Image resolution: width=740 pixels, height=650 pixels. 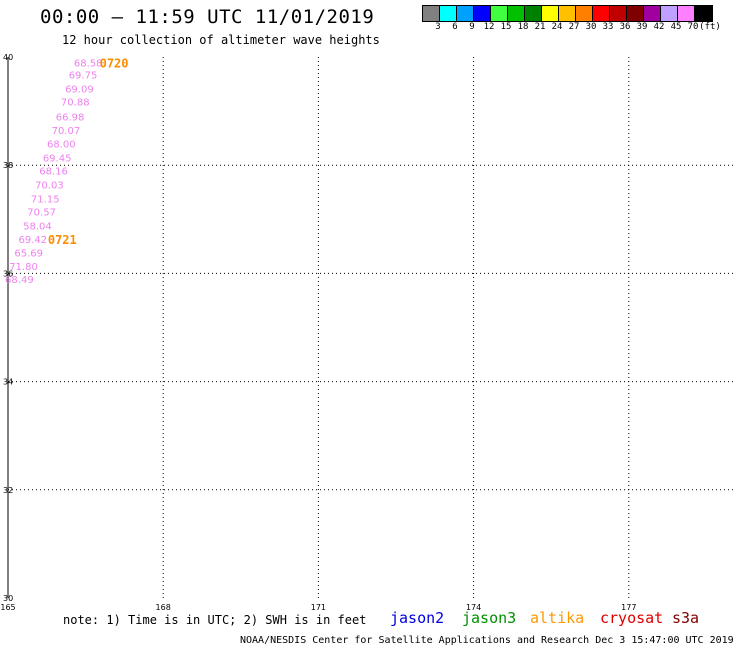 What do you see at coordinates (37, 226) in the screenshot?
I see `wave-height-label: 58.04` at bounding box center [37, 226].